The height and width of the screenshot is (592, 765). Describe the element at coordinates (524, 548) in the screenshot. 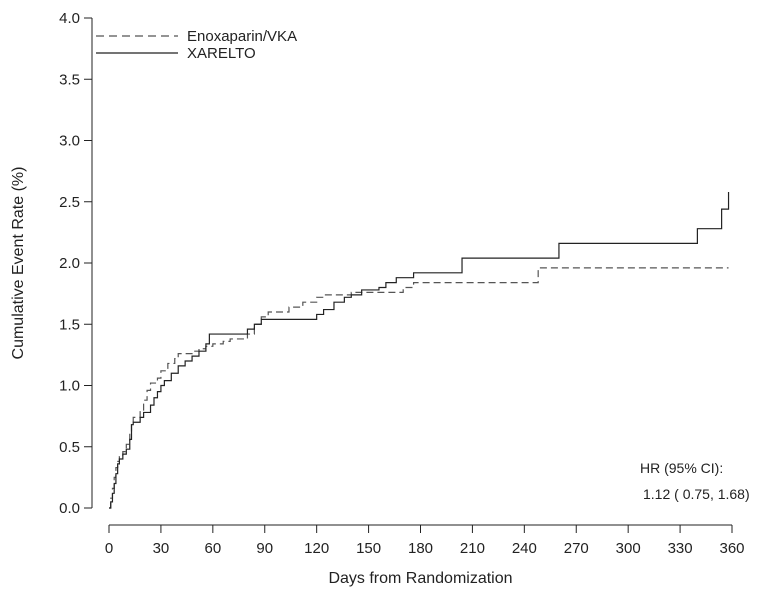

I see `x-tick-label: 240` at that location.